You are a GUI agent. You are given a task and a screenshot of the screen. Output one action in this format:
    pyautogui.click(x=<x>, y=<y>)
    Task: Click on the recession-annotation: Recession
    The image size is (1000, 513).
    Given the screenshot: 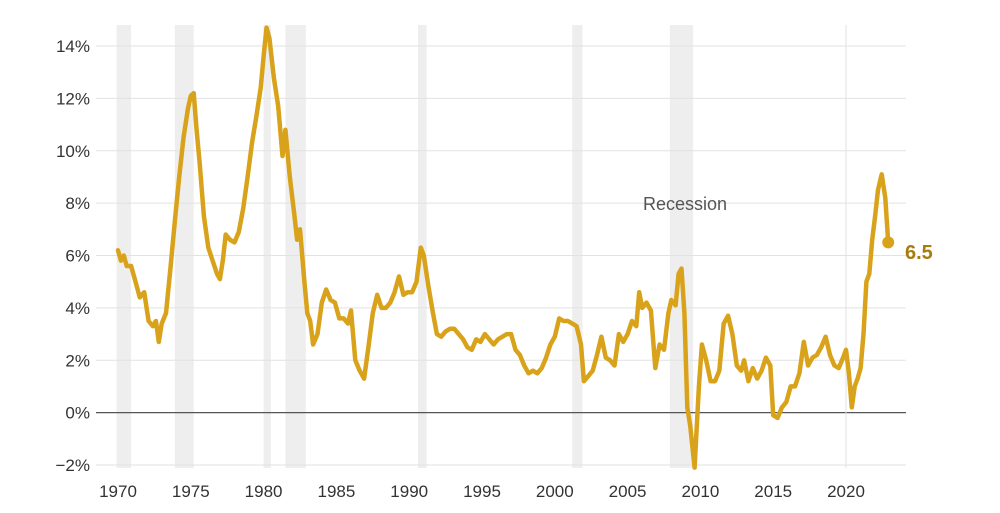 What is the action you would take?
    pyautogui.click(x=685, y=204)
    